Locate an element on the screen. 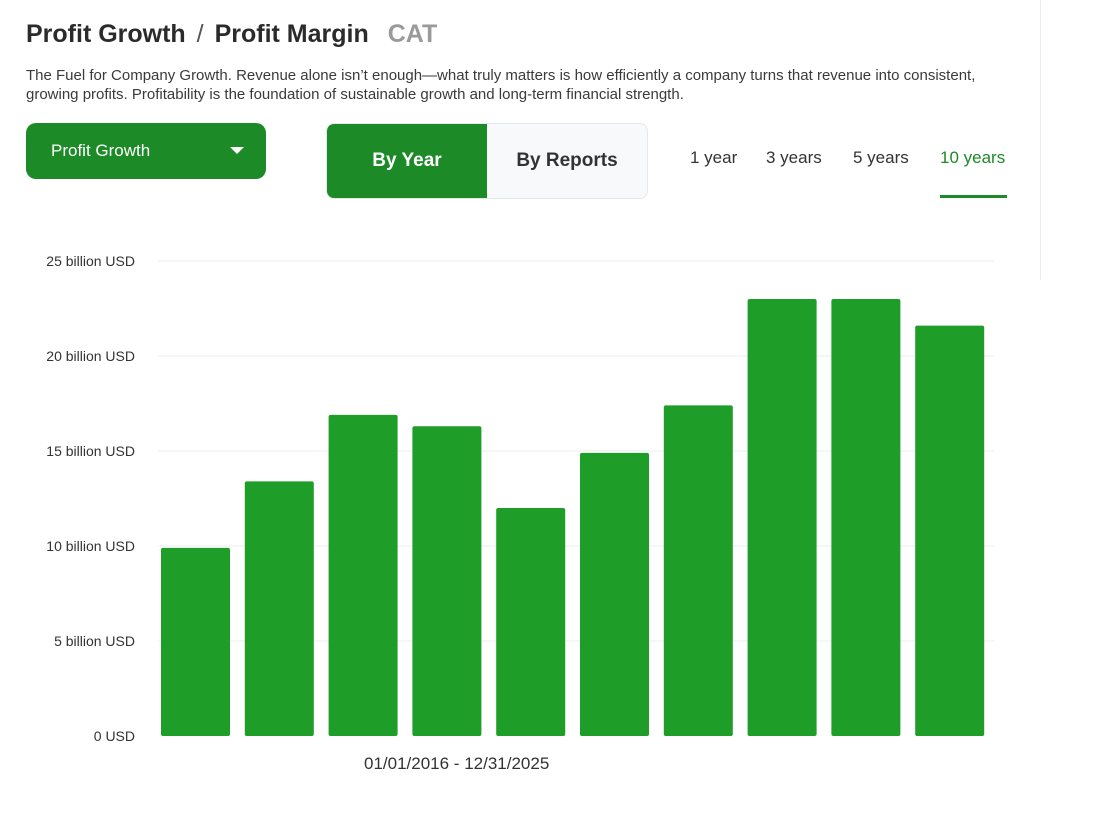 Image resolution: width=1104 pixels, height=822 pixels. caret-down-icon is located at coordinates (237, 150).